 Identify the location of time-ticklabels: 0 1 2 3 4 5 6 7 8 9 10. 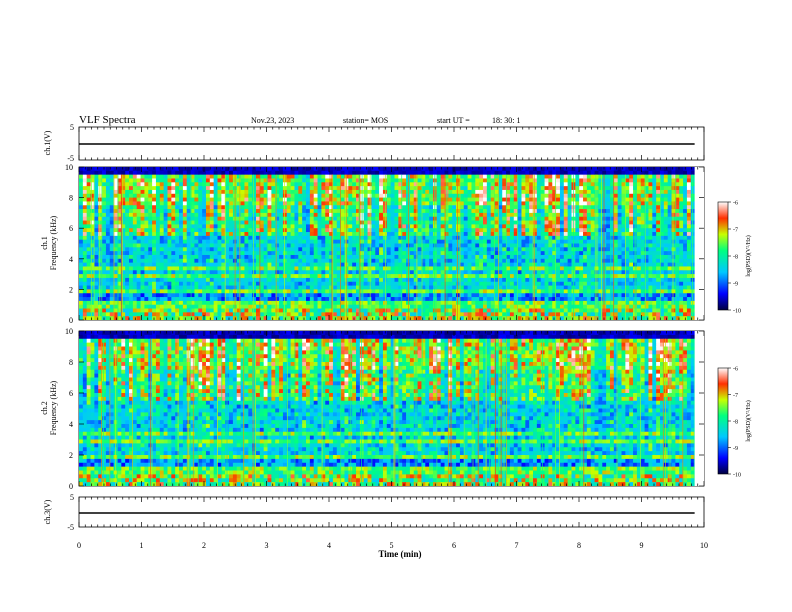
(392, 545).